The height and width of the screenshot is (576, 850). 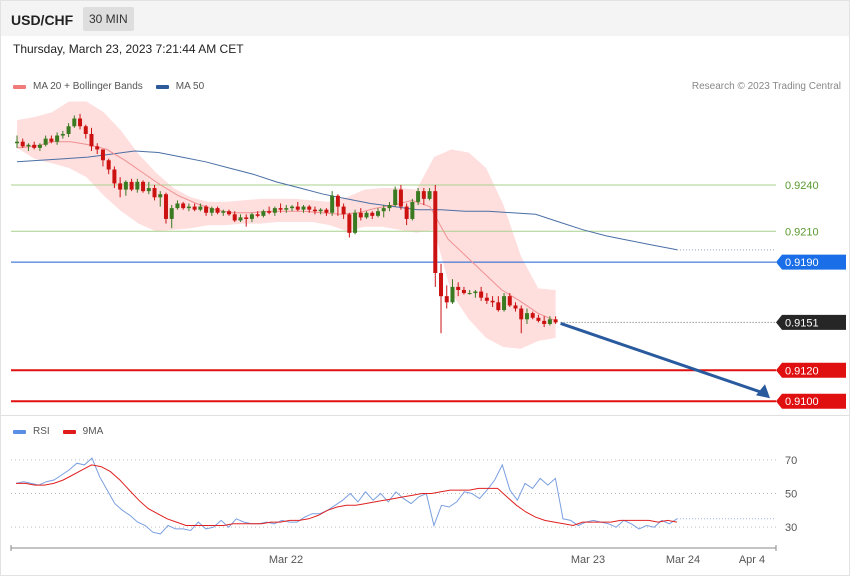 What do you see at coordinates (93, 431) in the screenshot?
I see `legend-label-9ma: 9MA` at bounding box center [93, 431].